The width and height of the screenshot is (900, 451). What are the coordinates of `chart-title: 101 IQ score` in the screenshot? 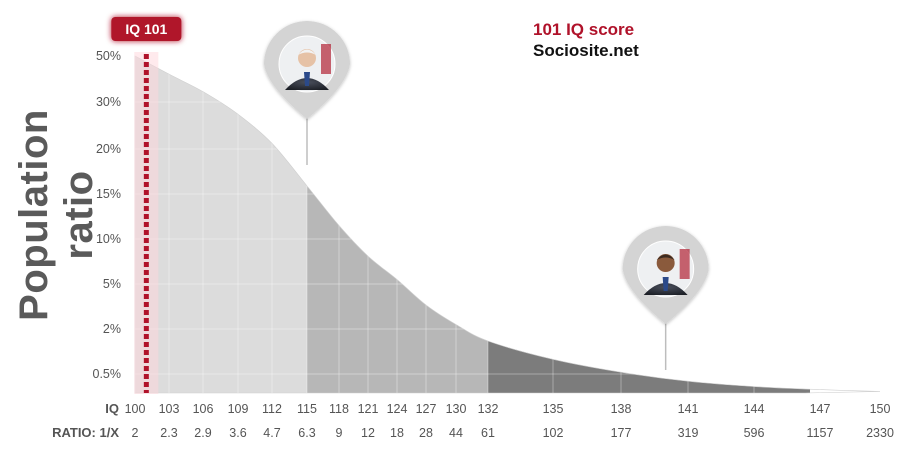 It's located at (584, 29).